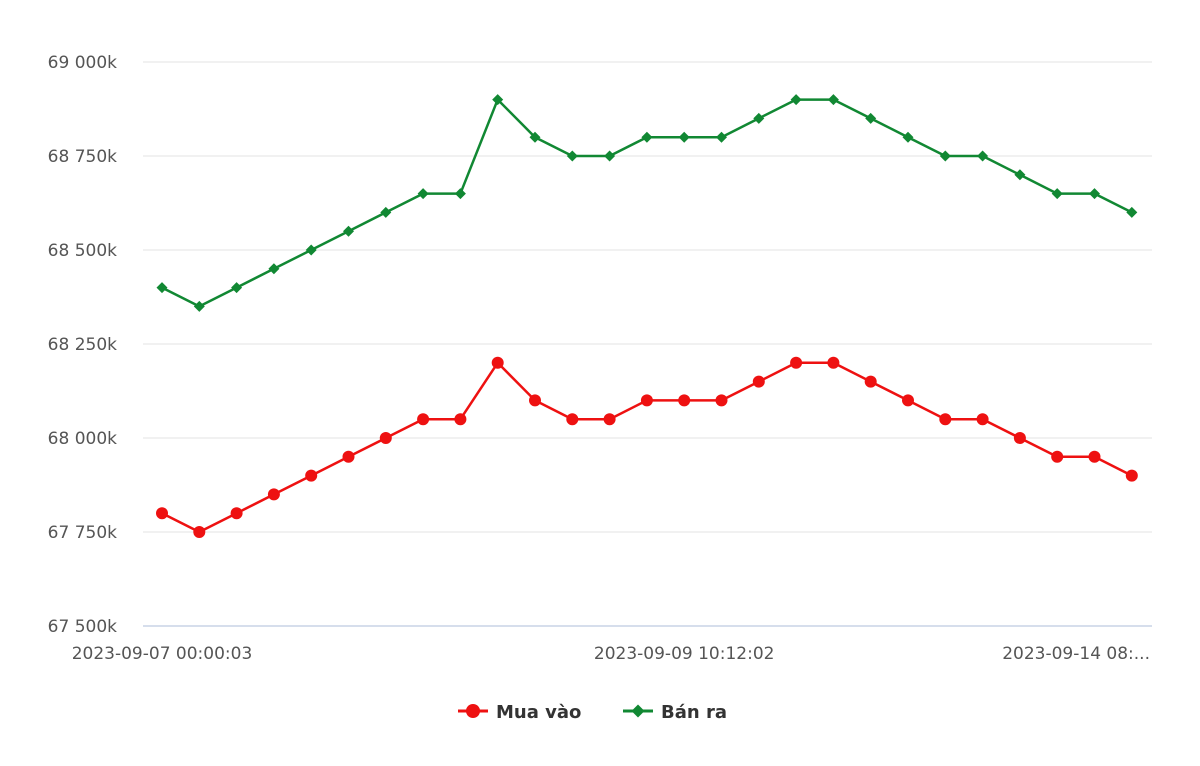 The height and width of the screenshot is (766, 1200). I want to click on legend-item-mua-vao: Mua vào, so click(519, 712).